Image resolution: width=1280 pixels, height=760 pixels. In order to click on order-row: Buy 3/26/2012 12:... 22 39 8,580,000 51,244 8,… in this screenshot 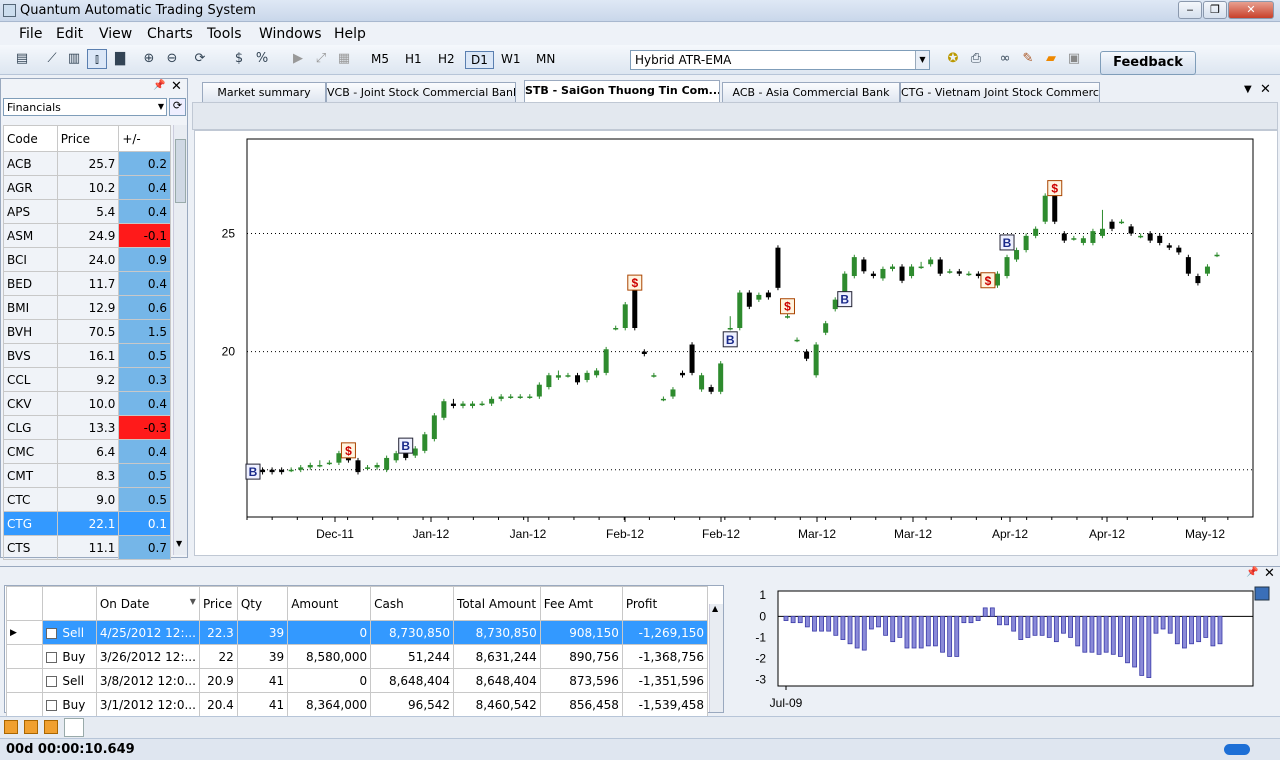, I will do `click(357, 656)`.